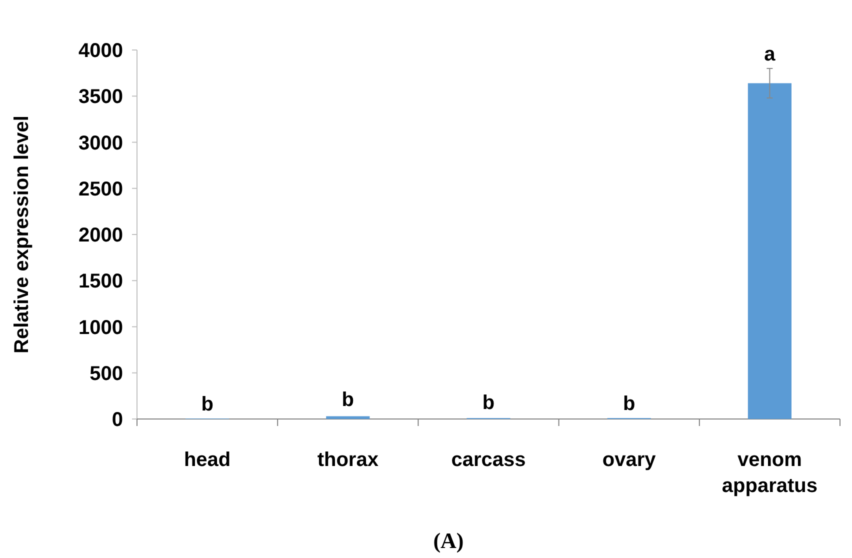 The height and width of the screenshot is (558, 852). I want to click on text: (A), so click(448, 540).